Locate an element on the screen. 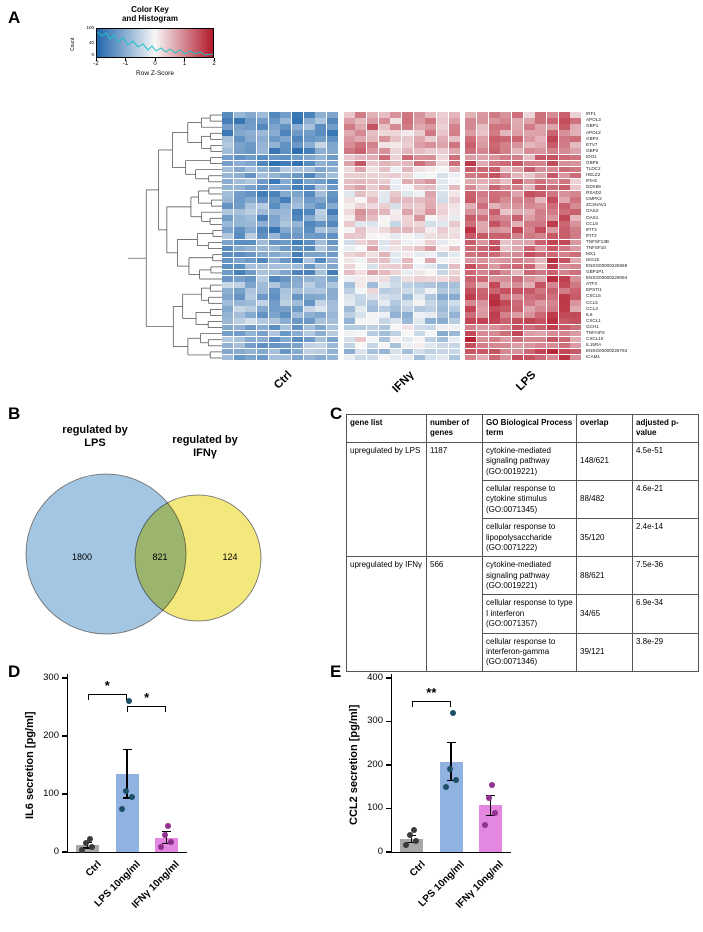  gene-label: RSAD2 is located at coordinates (594, 193).